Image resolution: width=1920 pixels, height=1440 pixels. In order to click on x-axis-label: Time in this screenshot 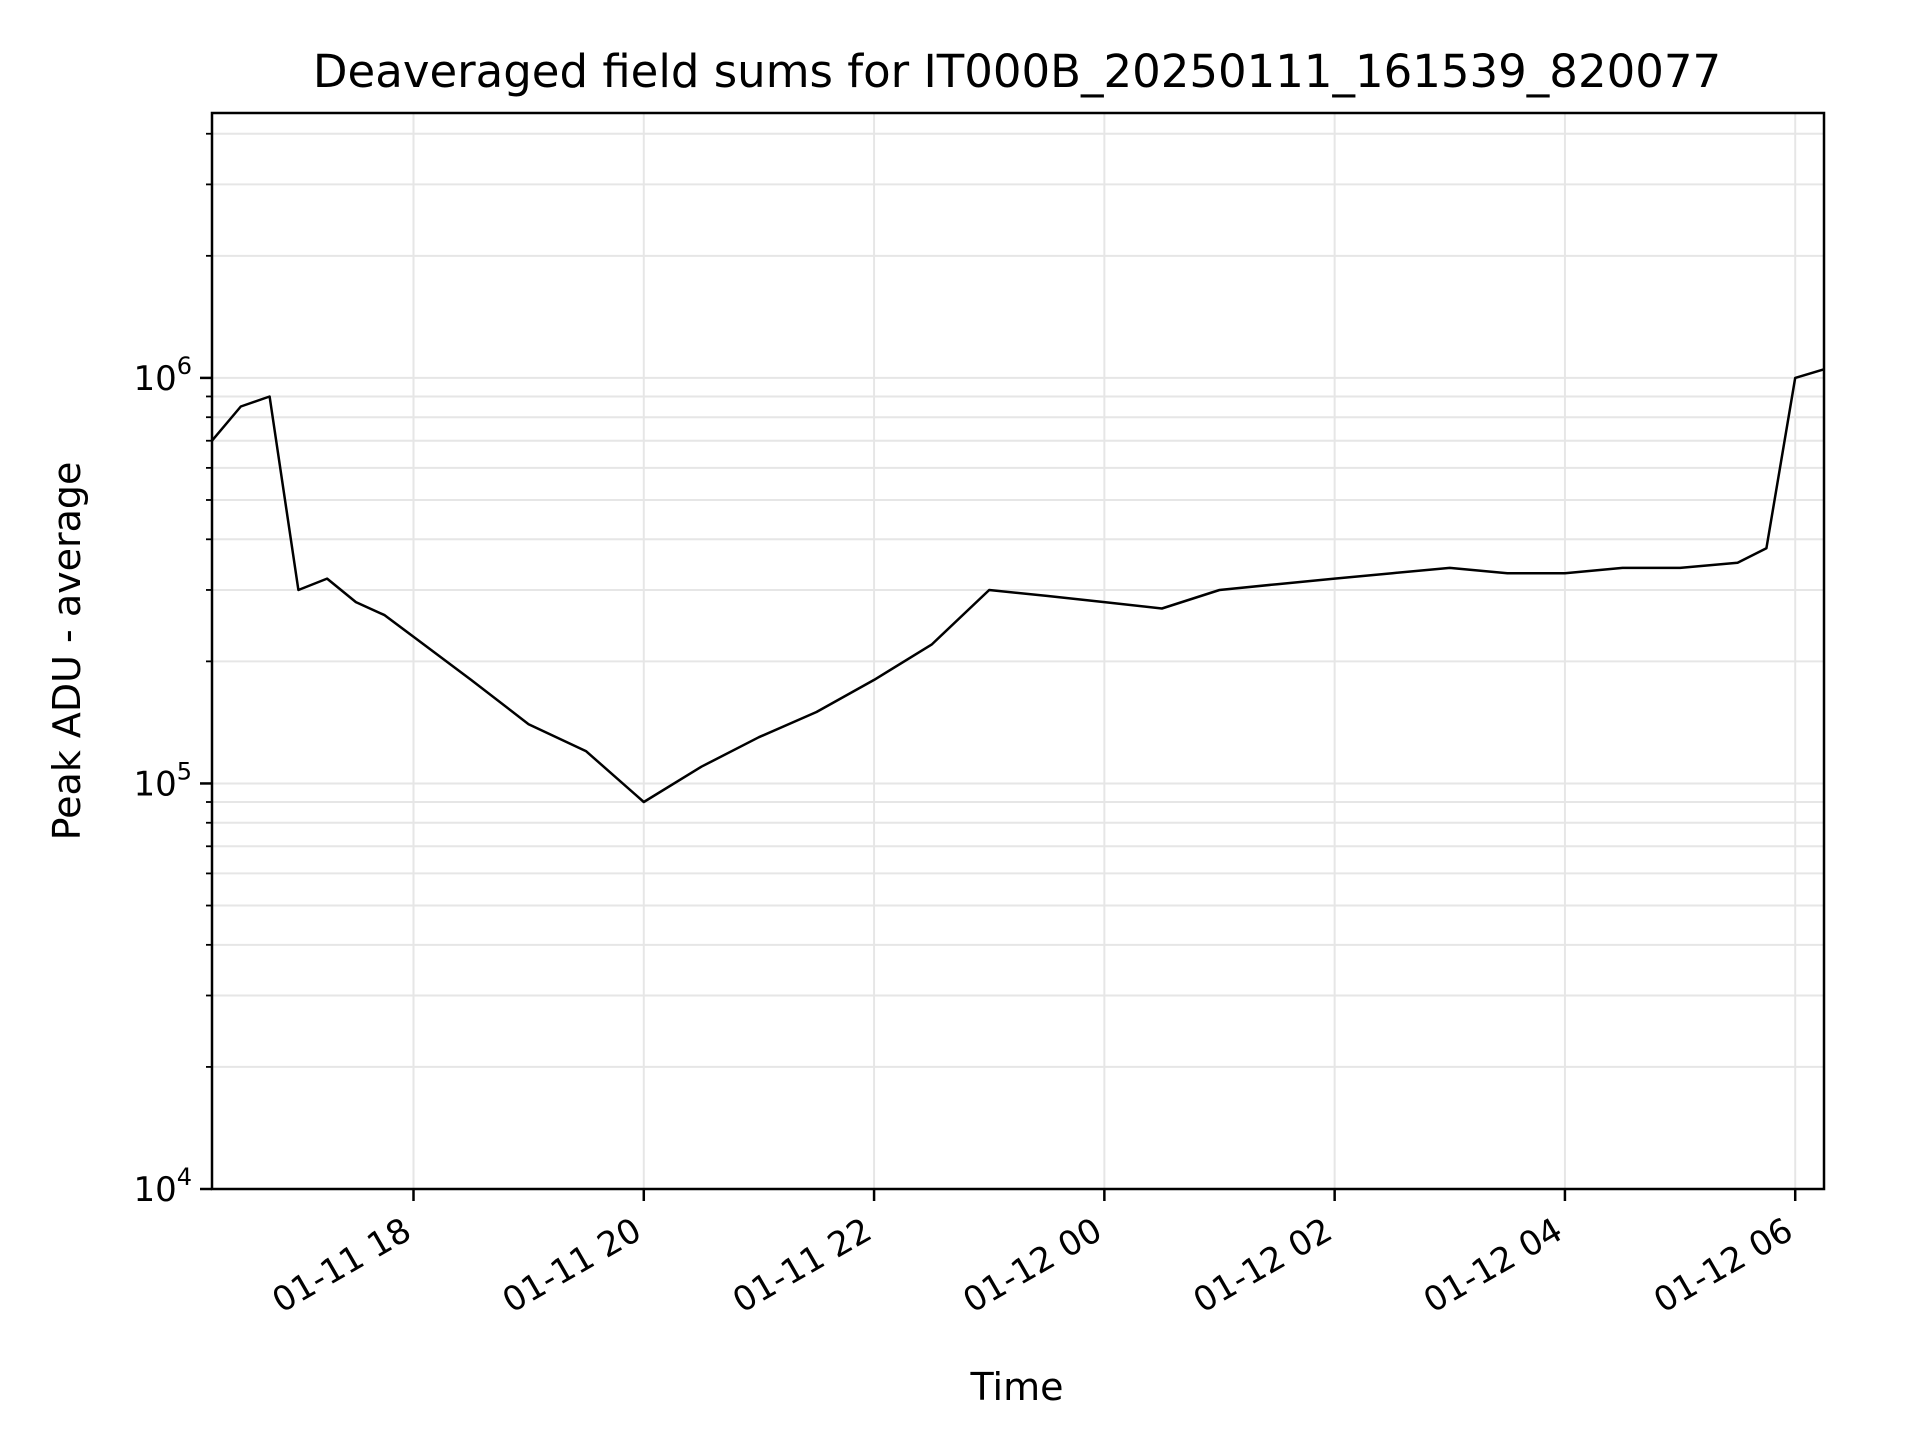, I will do `click(1017, 1387)`.